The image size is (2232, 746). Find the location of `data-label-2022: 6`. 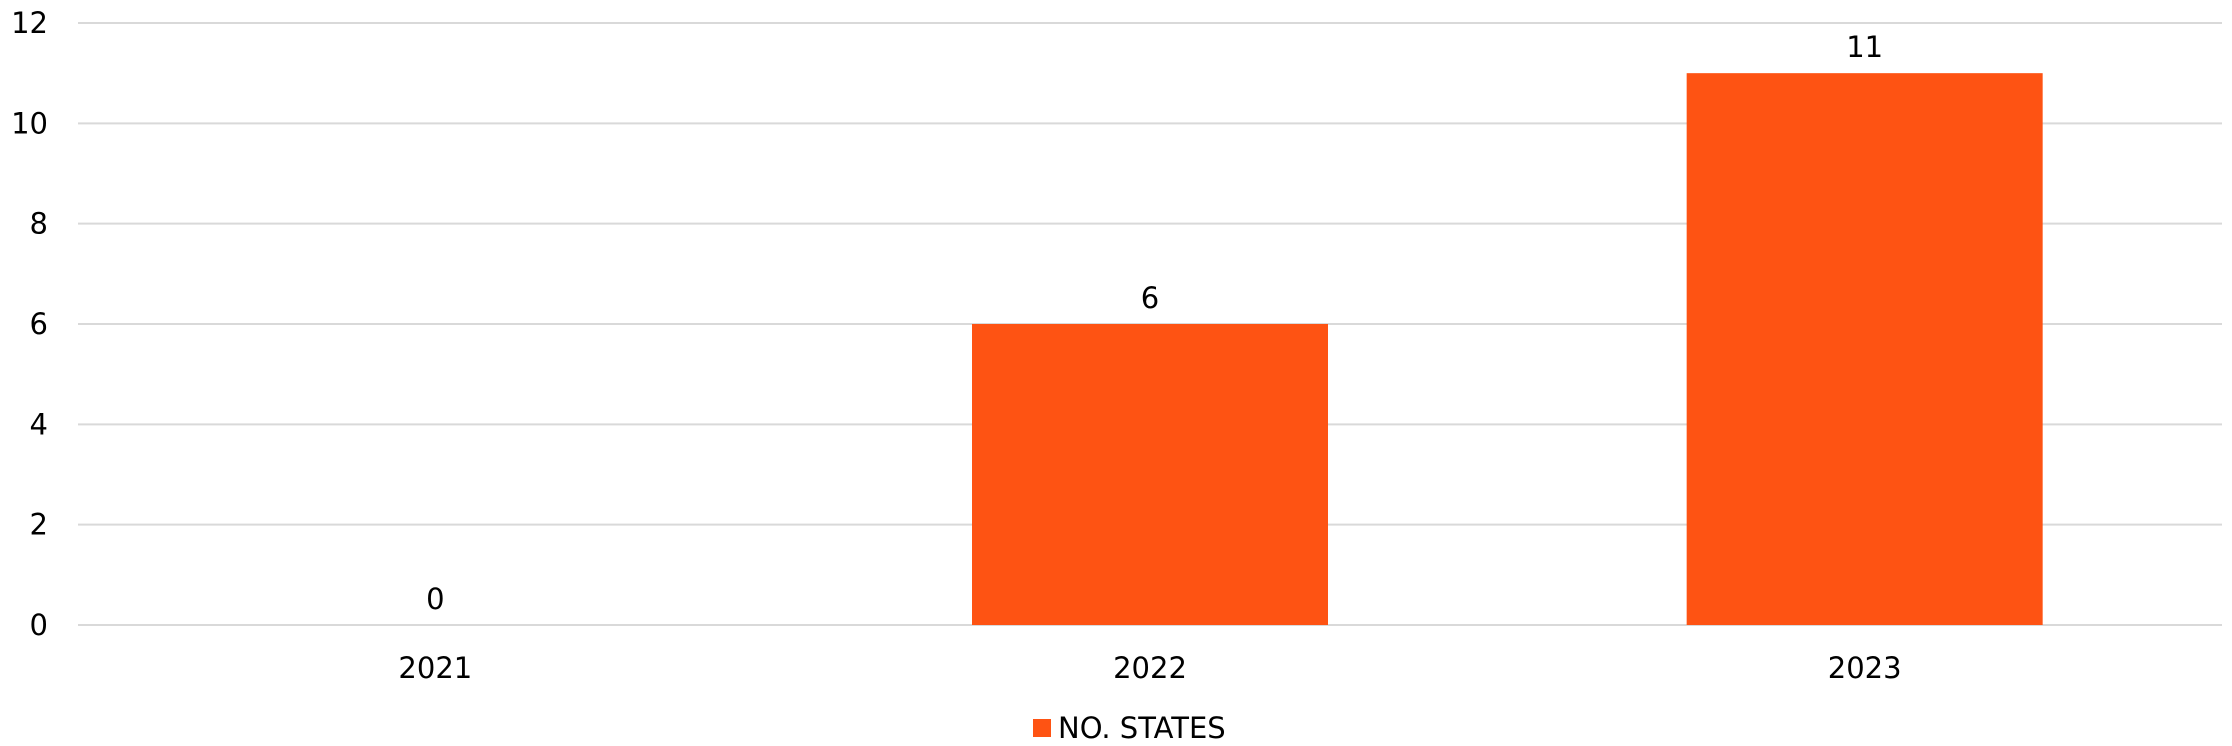

data-label-2022: 6 is located at coordinates (1150, 298).